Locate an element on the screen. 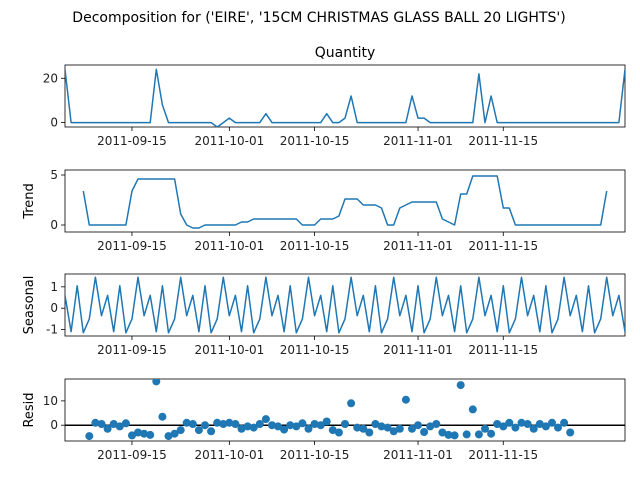 The width and height of the screenshot is (640, 480). resid-xtick-label: 2011-11-15 is located at coordinates (503, 455).